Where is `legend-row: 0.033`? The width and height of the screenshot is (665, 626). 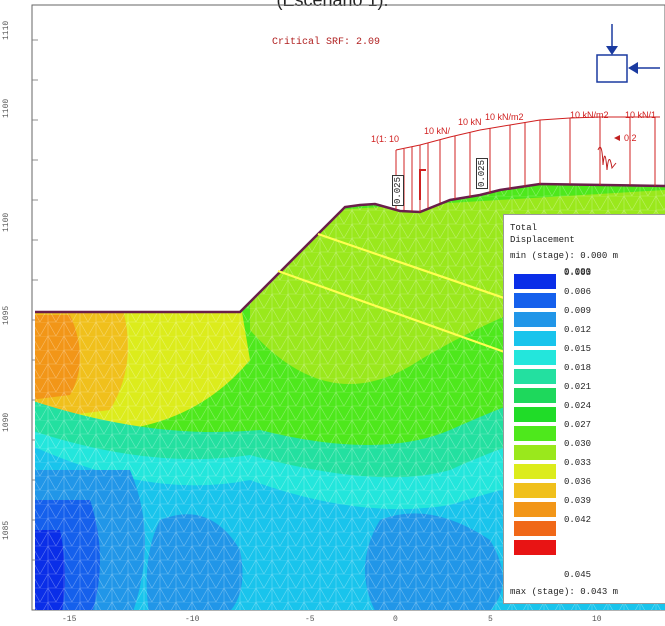 legend-row: 0.033 is located at coordinates (589, 468).